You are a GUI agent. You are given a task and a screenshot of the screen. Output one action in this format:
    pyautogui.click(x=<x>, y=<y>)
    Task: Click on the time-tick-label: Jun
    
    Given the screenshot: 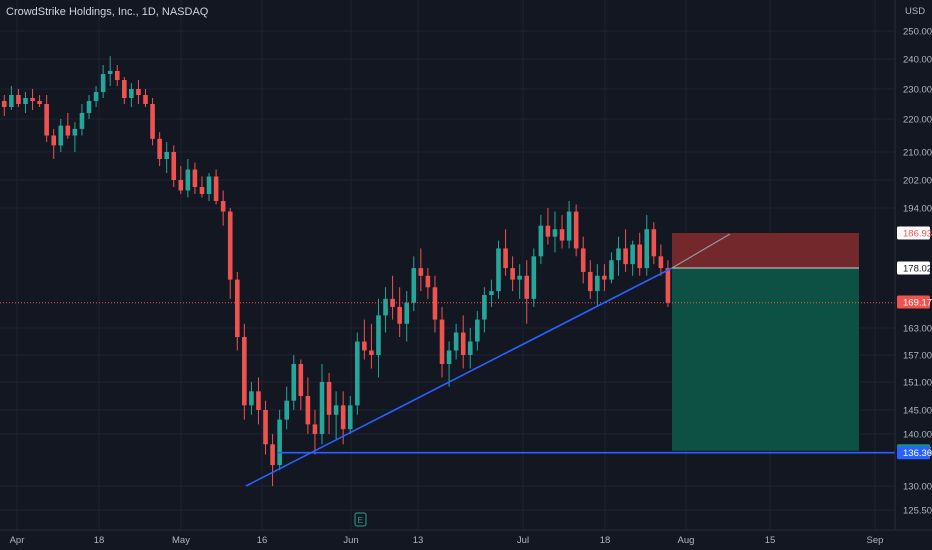 What is the action you would take?
    pyautogui.click(x=350, y=540)
    